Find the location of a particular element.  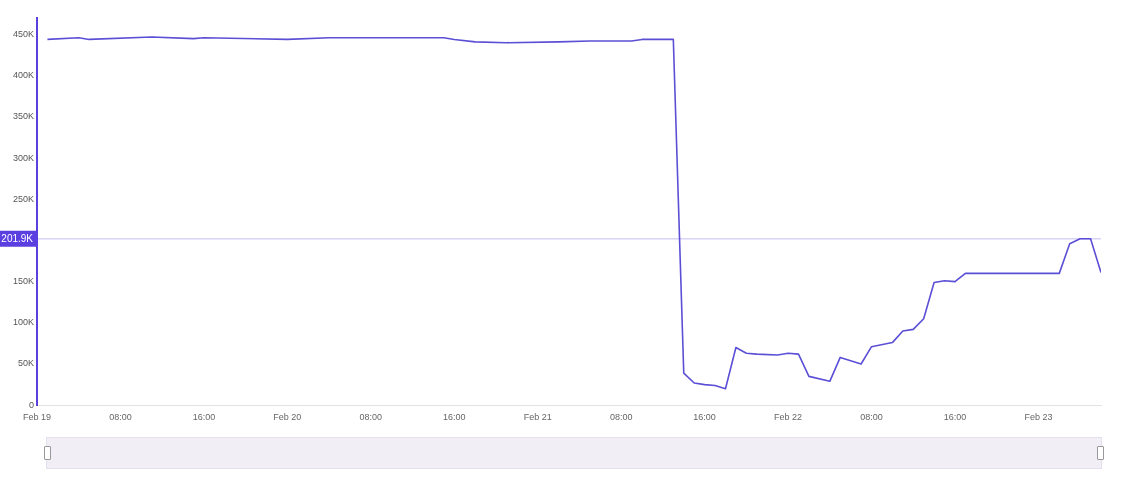

y-tick-label: 450K is located at coordinates (23, 33).